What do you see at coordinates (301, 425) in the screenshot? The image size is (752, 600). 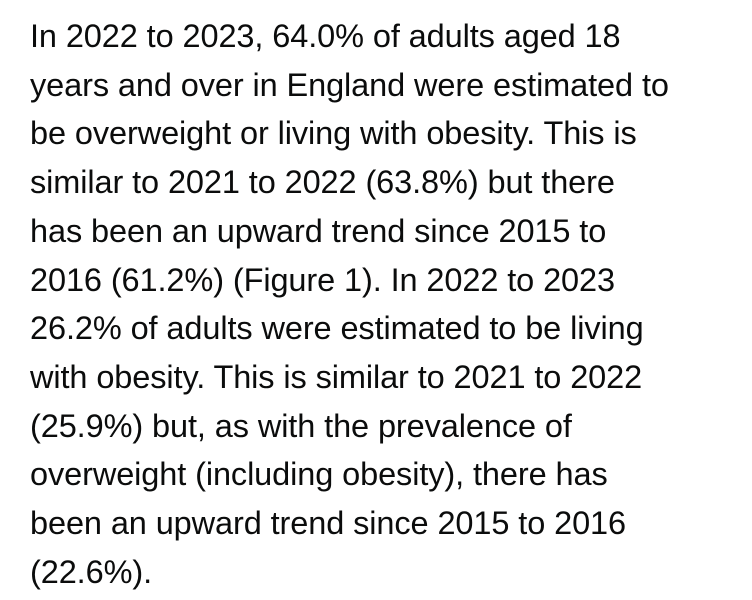 I see `paragraph-line: (25.9%) but, as with the prevalence of` at bounding box center [301, 425].